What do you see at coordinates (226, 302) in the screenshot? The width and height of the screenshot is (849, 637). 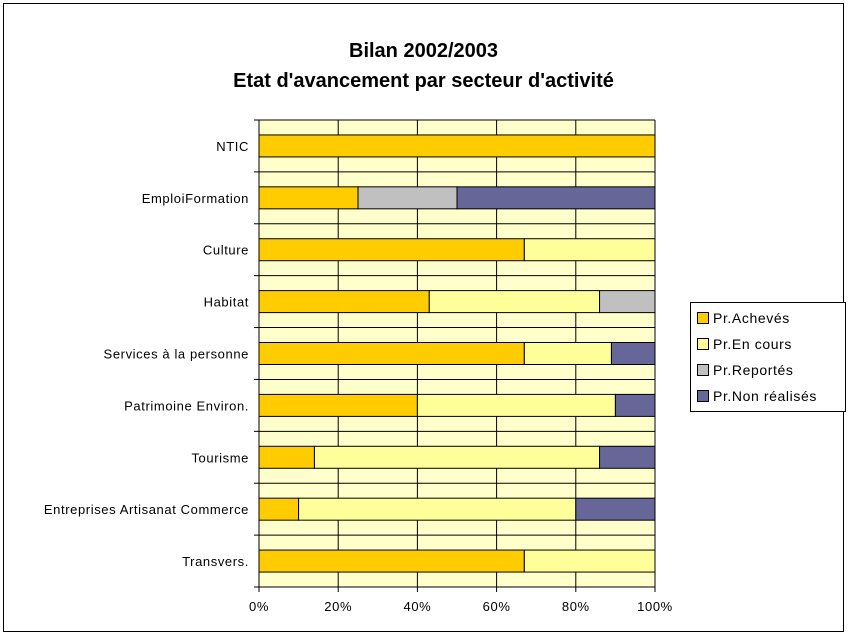 I see `category-label: Habitat` at bounding box center [226, 302].